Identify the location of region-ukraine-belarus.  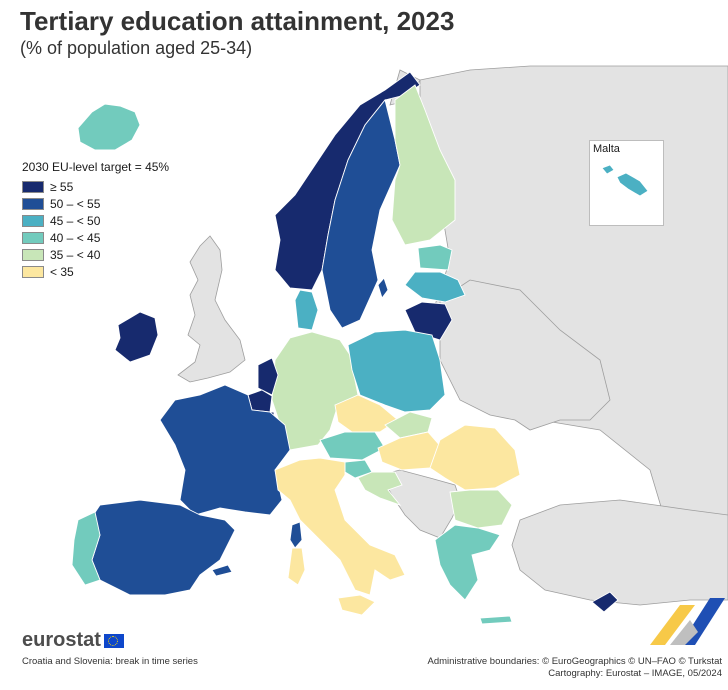
(525, 355).